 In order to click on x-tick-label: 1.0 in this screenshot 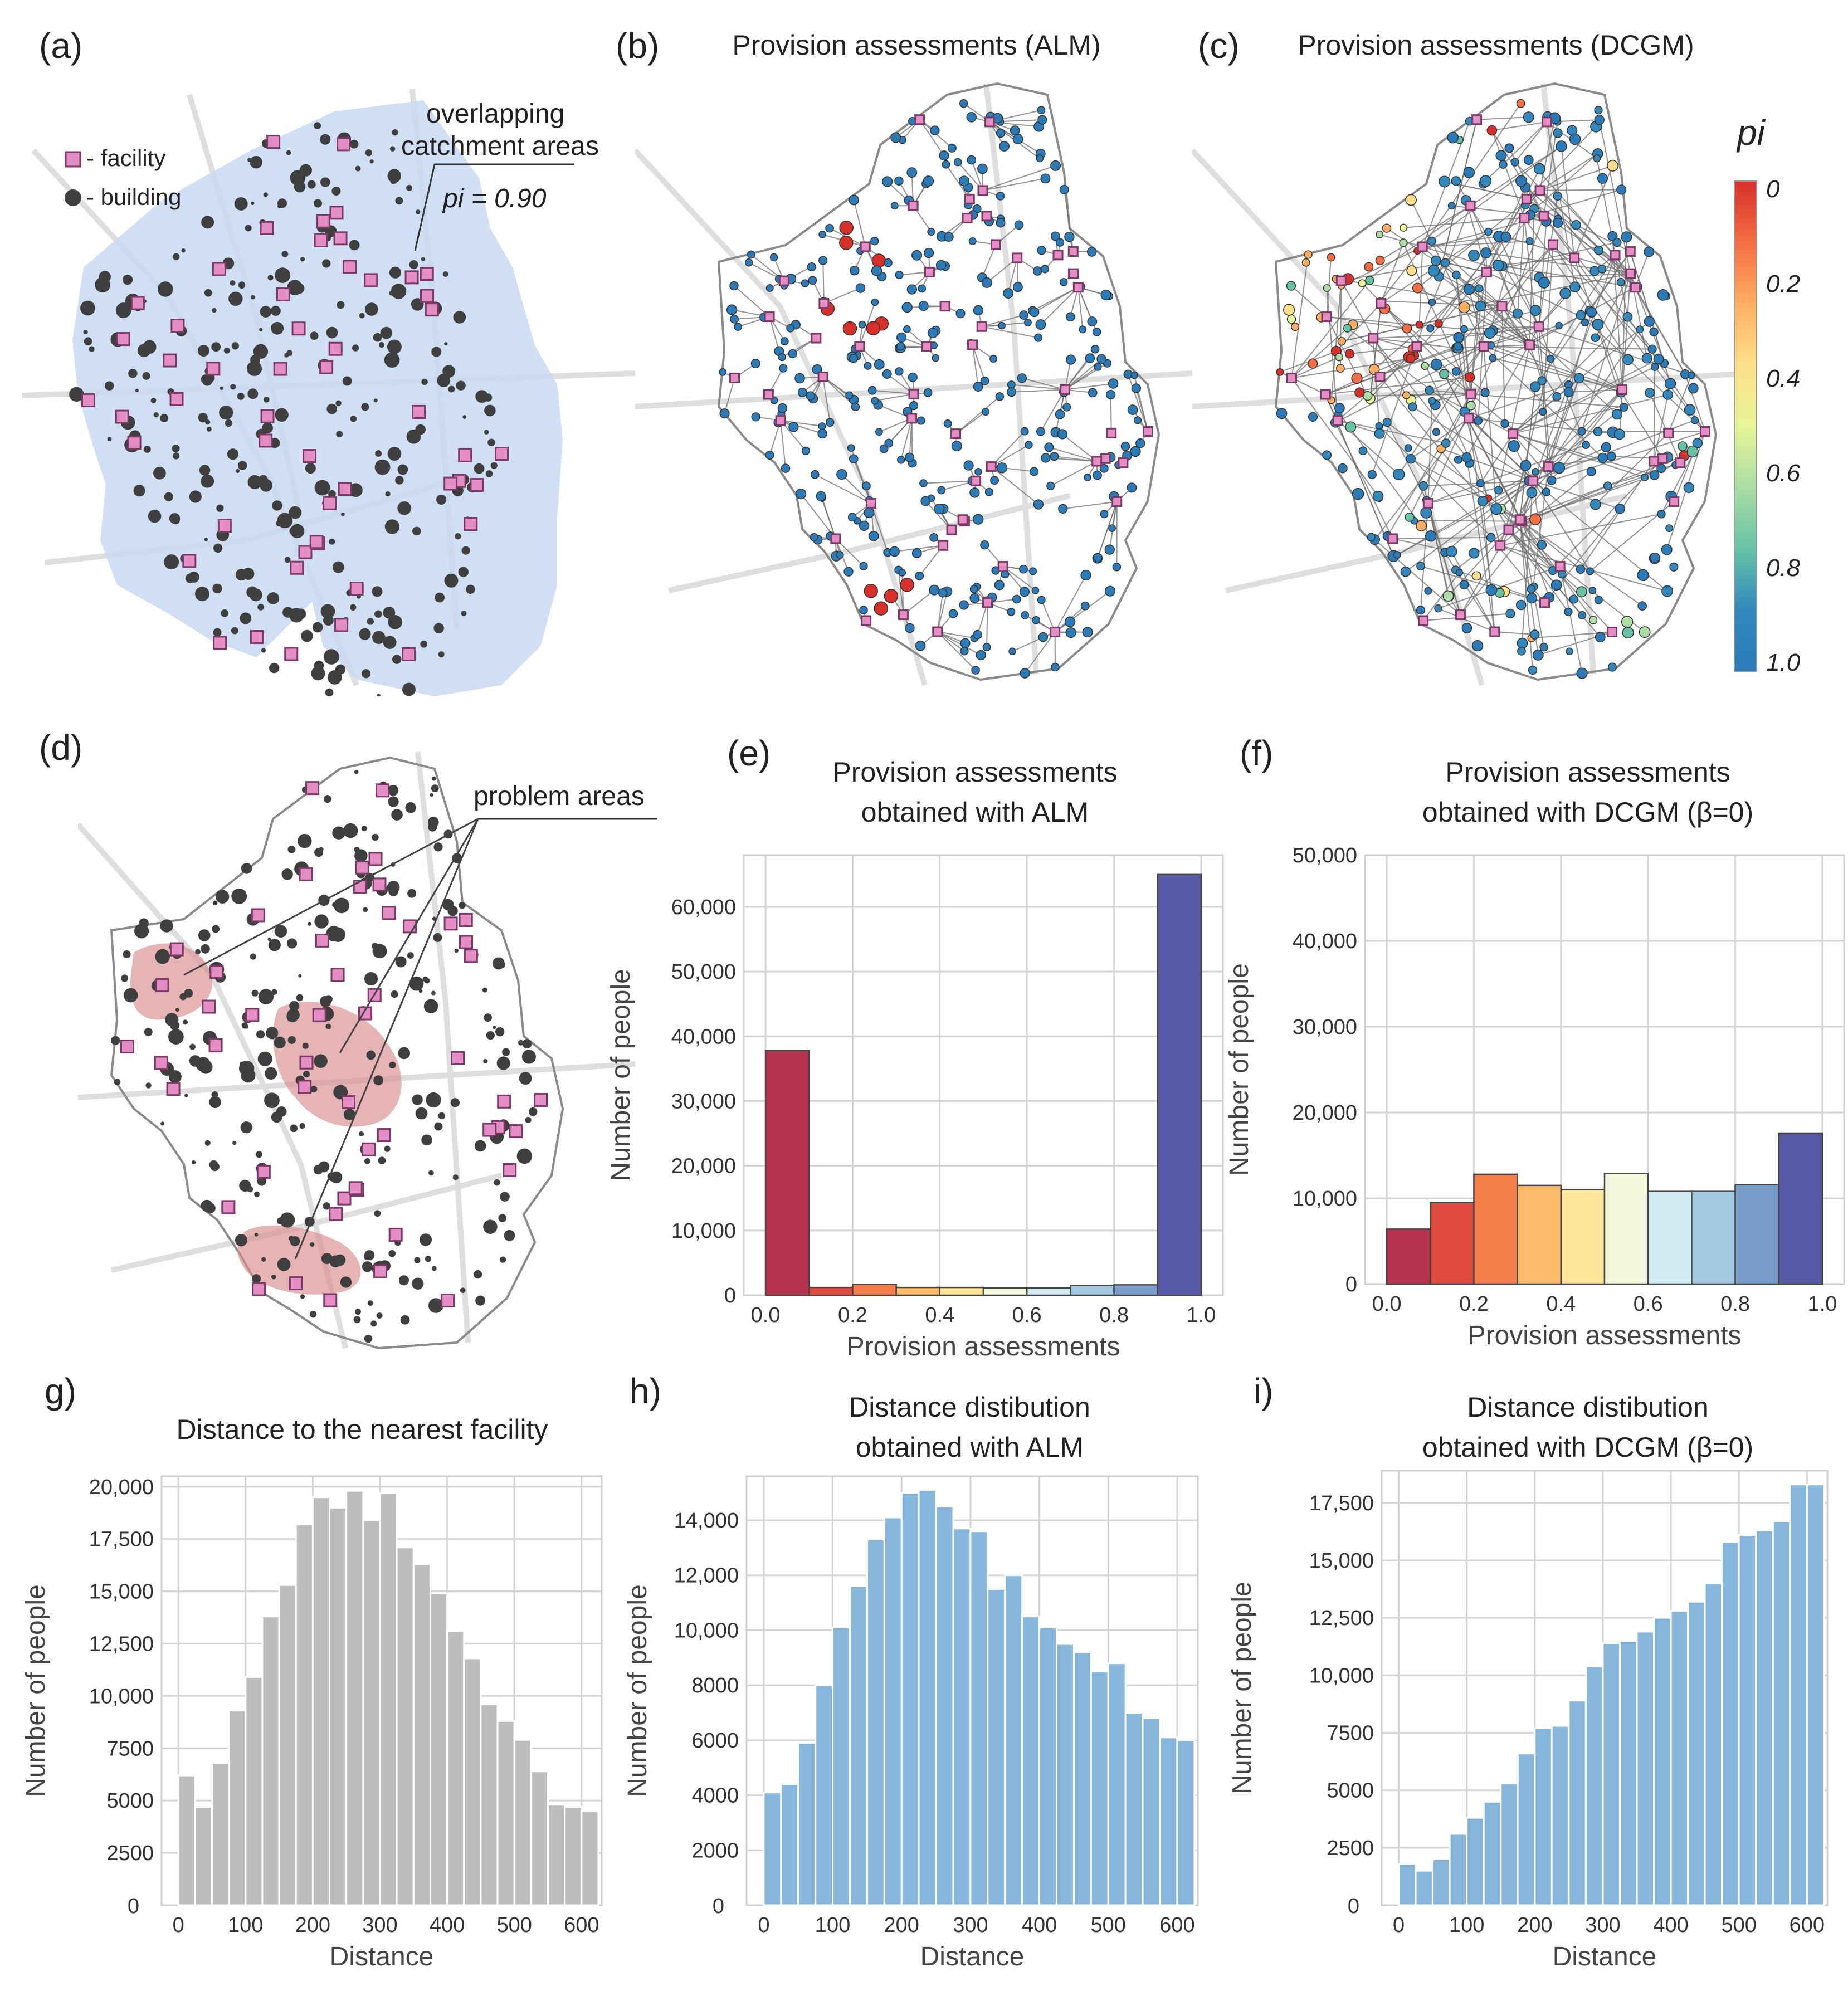, I will do `click(1201, 1315)`.